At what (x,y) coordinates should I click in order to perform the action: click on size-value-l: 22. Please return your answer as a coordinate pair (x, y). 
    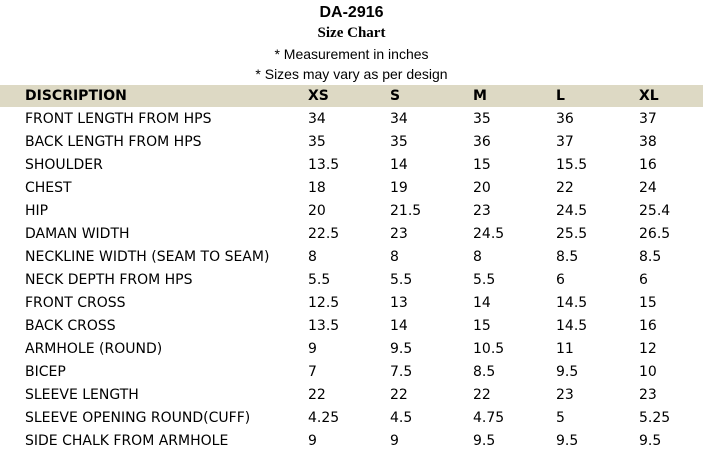
    Looking at the image, I should click on (565, 187).